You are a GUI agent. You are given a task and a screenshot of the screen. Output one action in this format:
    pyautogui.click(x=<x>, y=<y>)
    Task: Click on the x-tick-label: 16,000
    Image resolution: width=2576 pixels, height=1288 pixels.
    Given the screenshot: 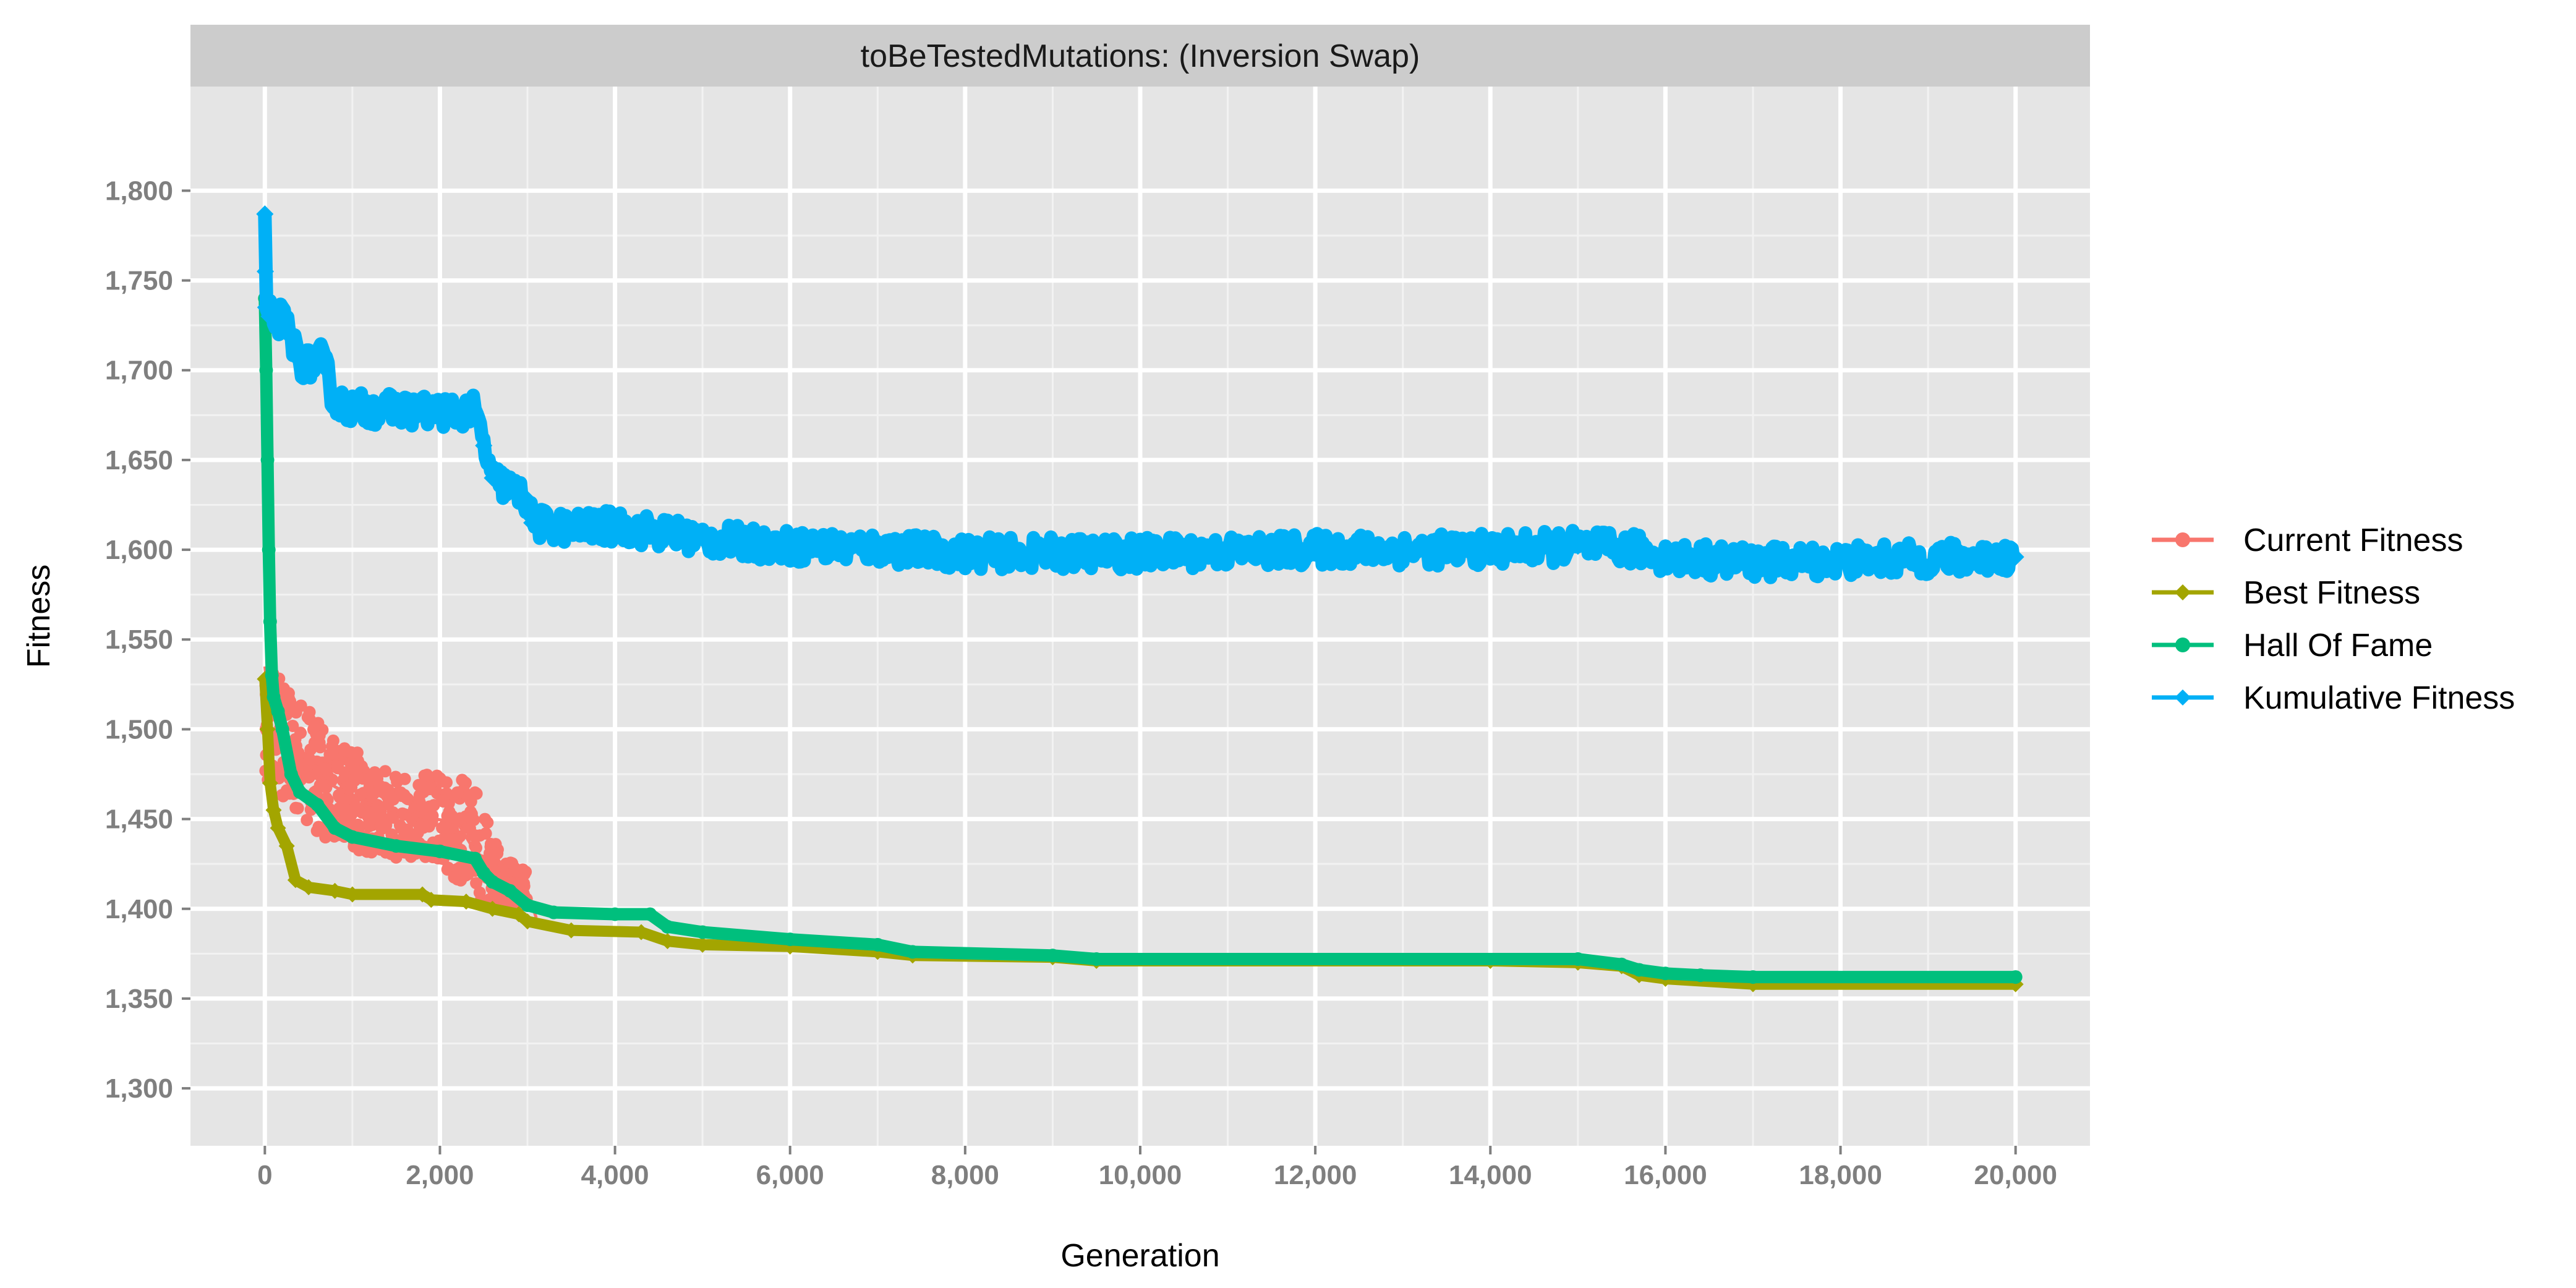 What is the action you would take?
    pyautogui.click(x=1665, y=1175)
    